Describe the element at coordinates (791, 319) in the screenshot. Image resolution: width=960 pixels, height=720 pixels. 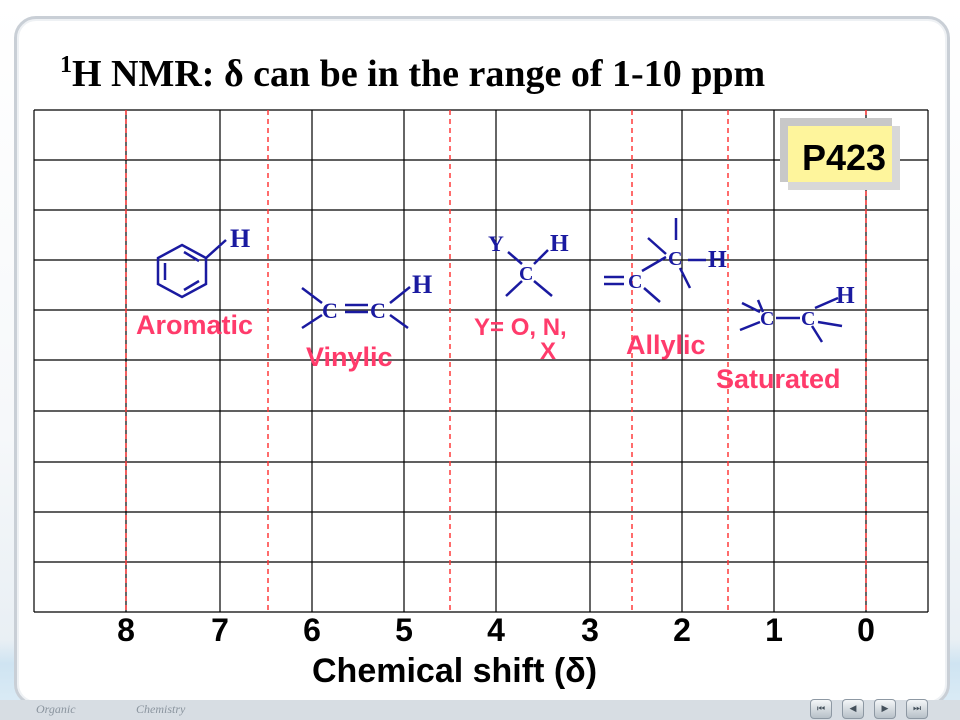
I see `saturated-structure` at that location.